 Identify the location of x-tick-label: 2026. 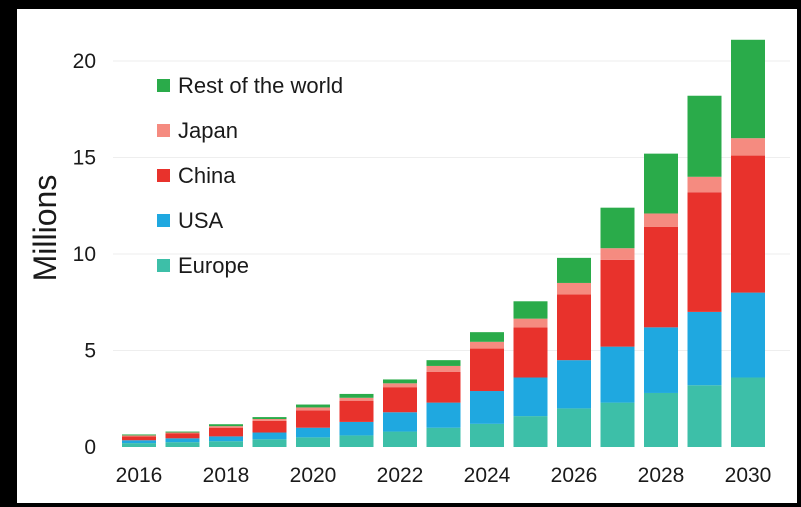
(574, 475).